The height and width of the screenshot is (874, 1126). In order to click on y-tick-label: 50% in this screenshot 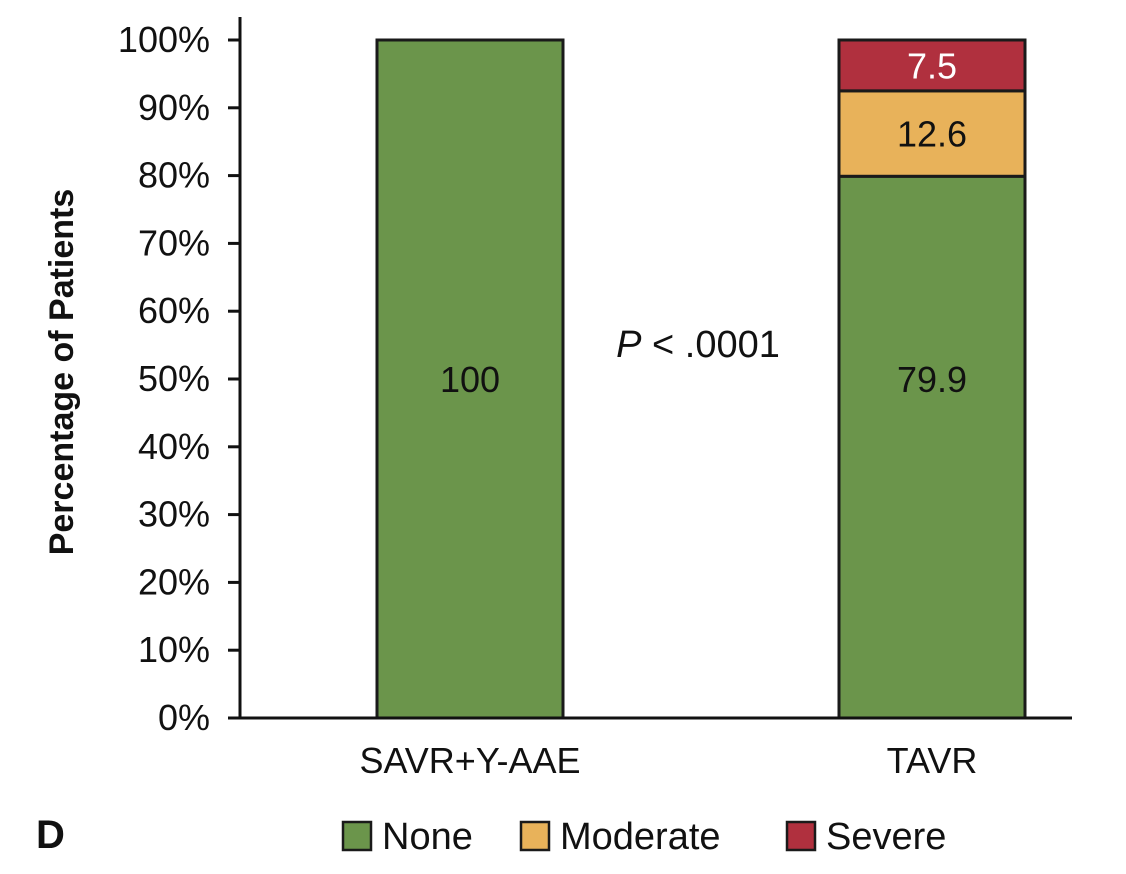, I will do `click(174, 378)`.